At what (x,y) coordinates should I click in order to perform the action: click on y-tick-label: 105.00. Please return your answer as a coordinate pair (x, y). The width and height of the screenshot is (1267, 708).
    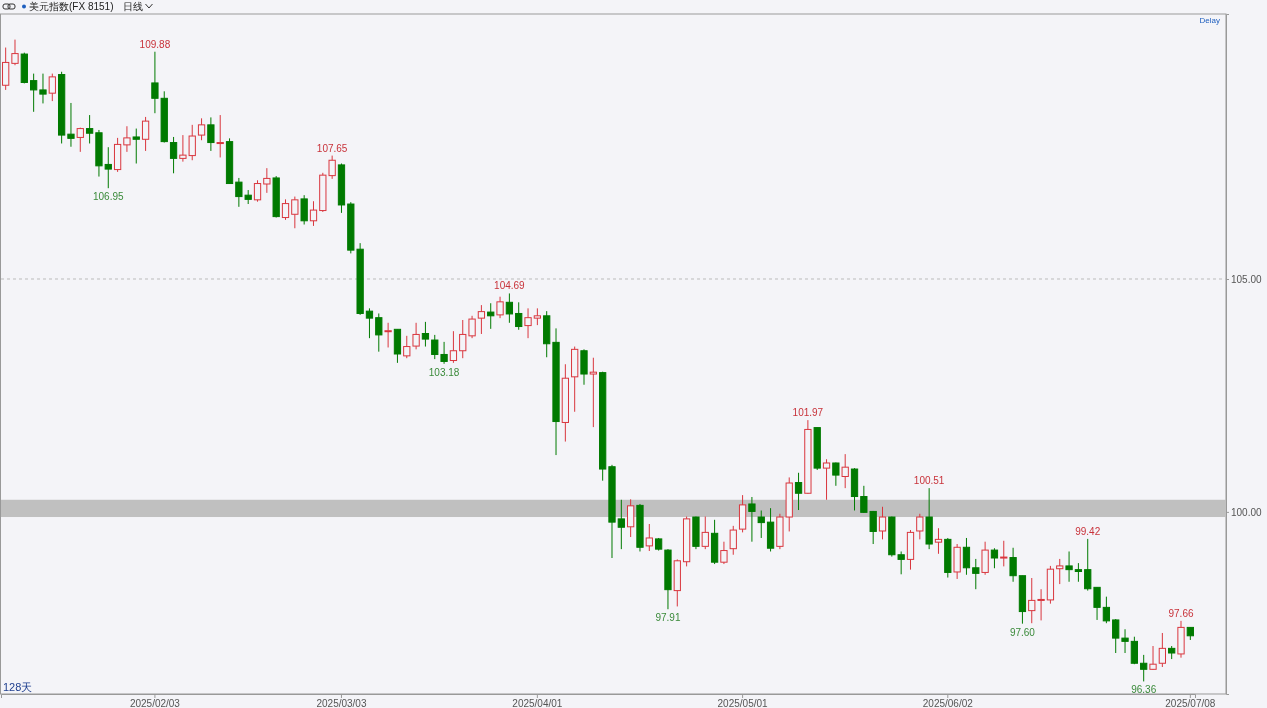
    Looking at the image, I should click on (1247, 279).